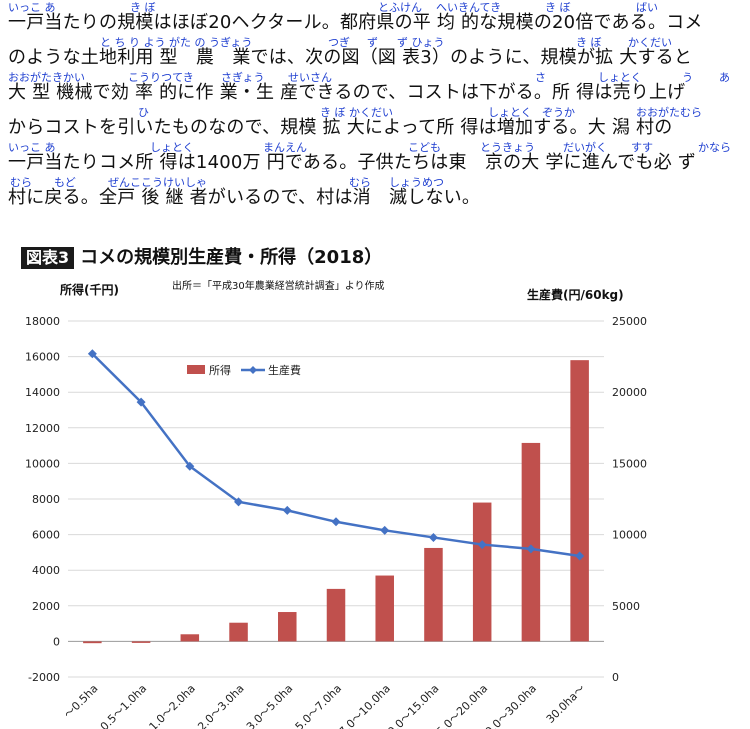  I want to click on furigana: しょうめつ, so click(416, 182).